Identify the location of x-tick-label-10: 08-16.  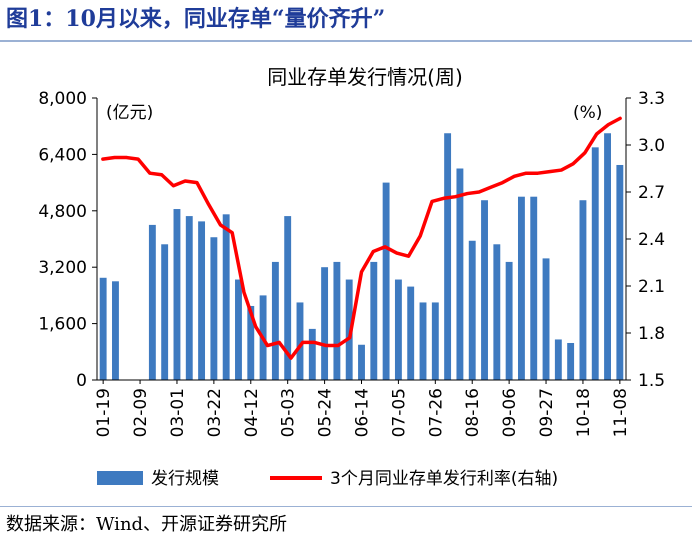
(473, 412).